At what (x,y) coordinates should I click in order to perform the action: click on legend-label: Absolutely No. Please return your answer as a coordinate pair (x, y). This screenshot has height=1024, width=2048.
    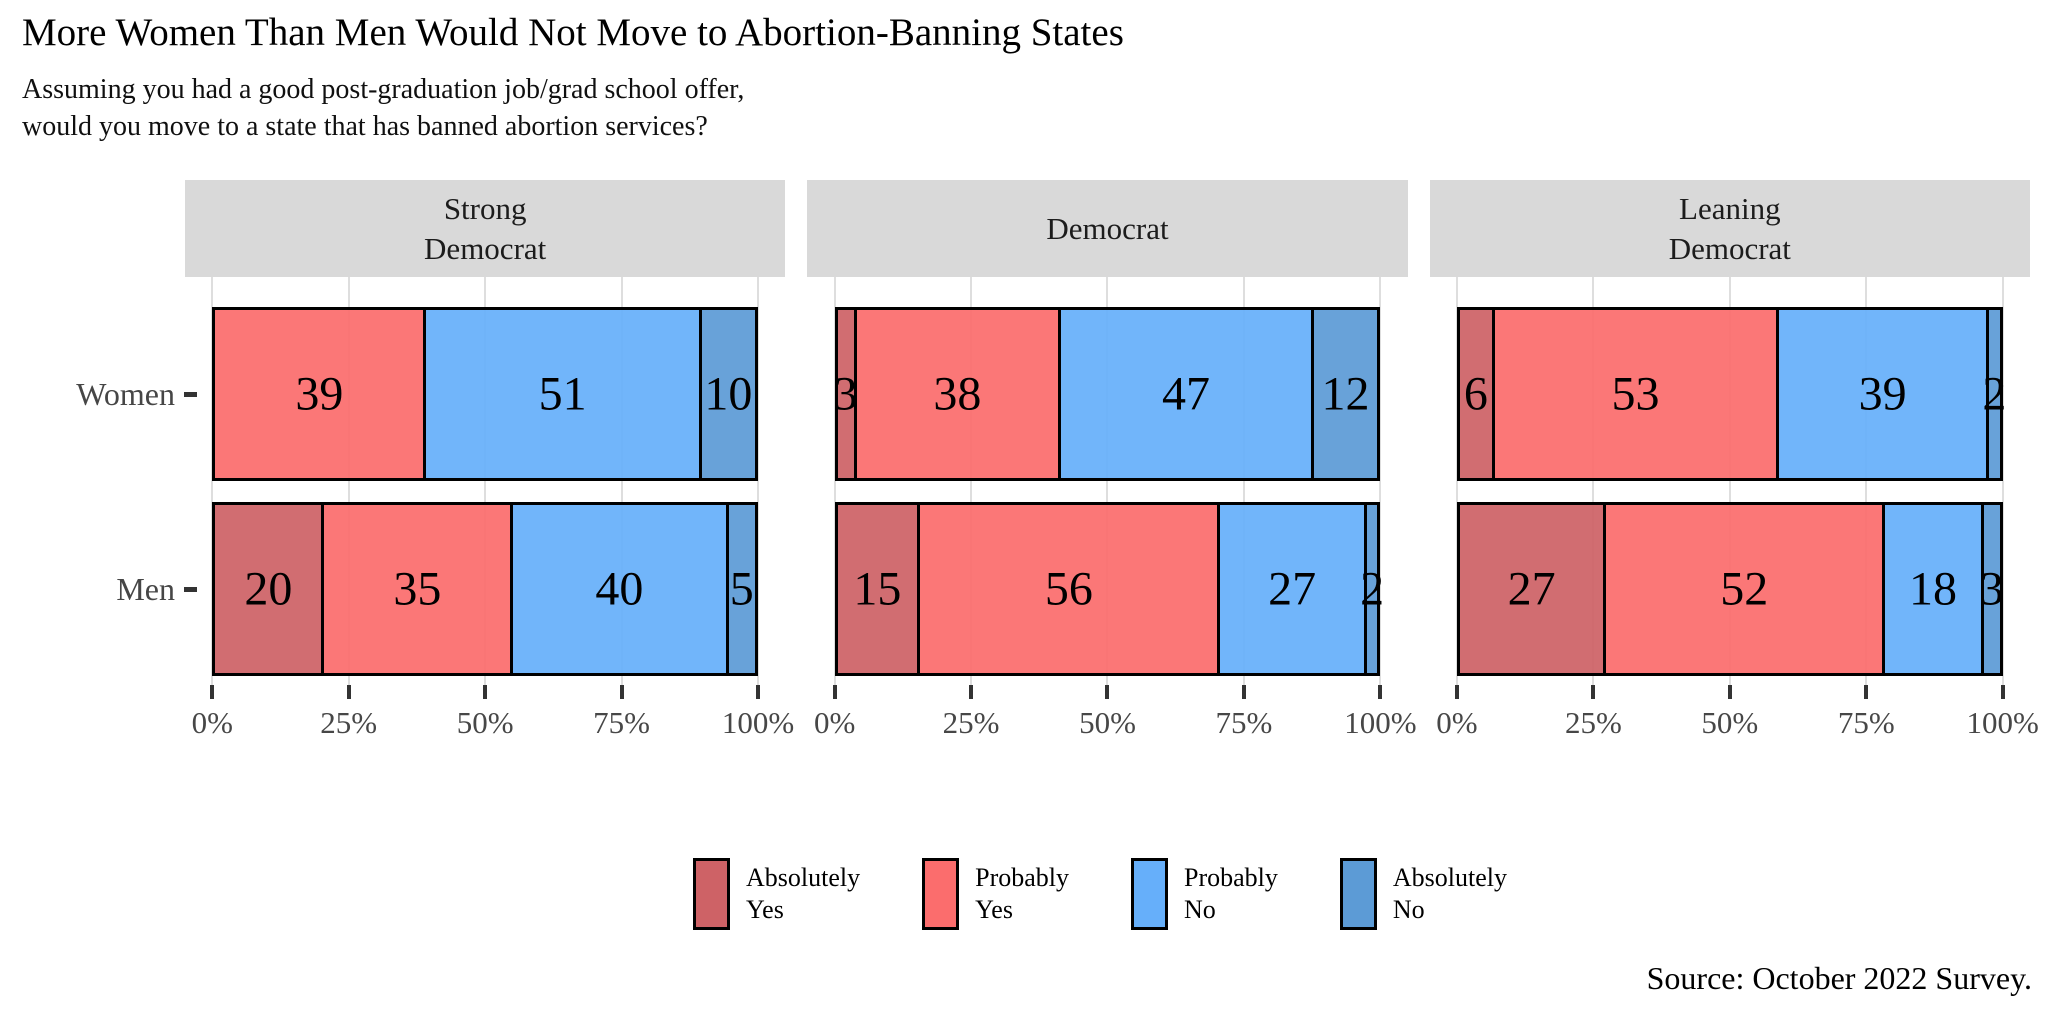
    Looking at the image, I should click on (1449, 893).